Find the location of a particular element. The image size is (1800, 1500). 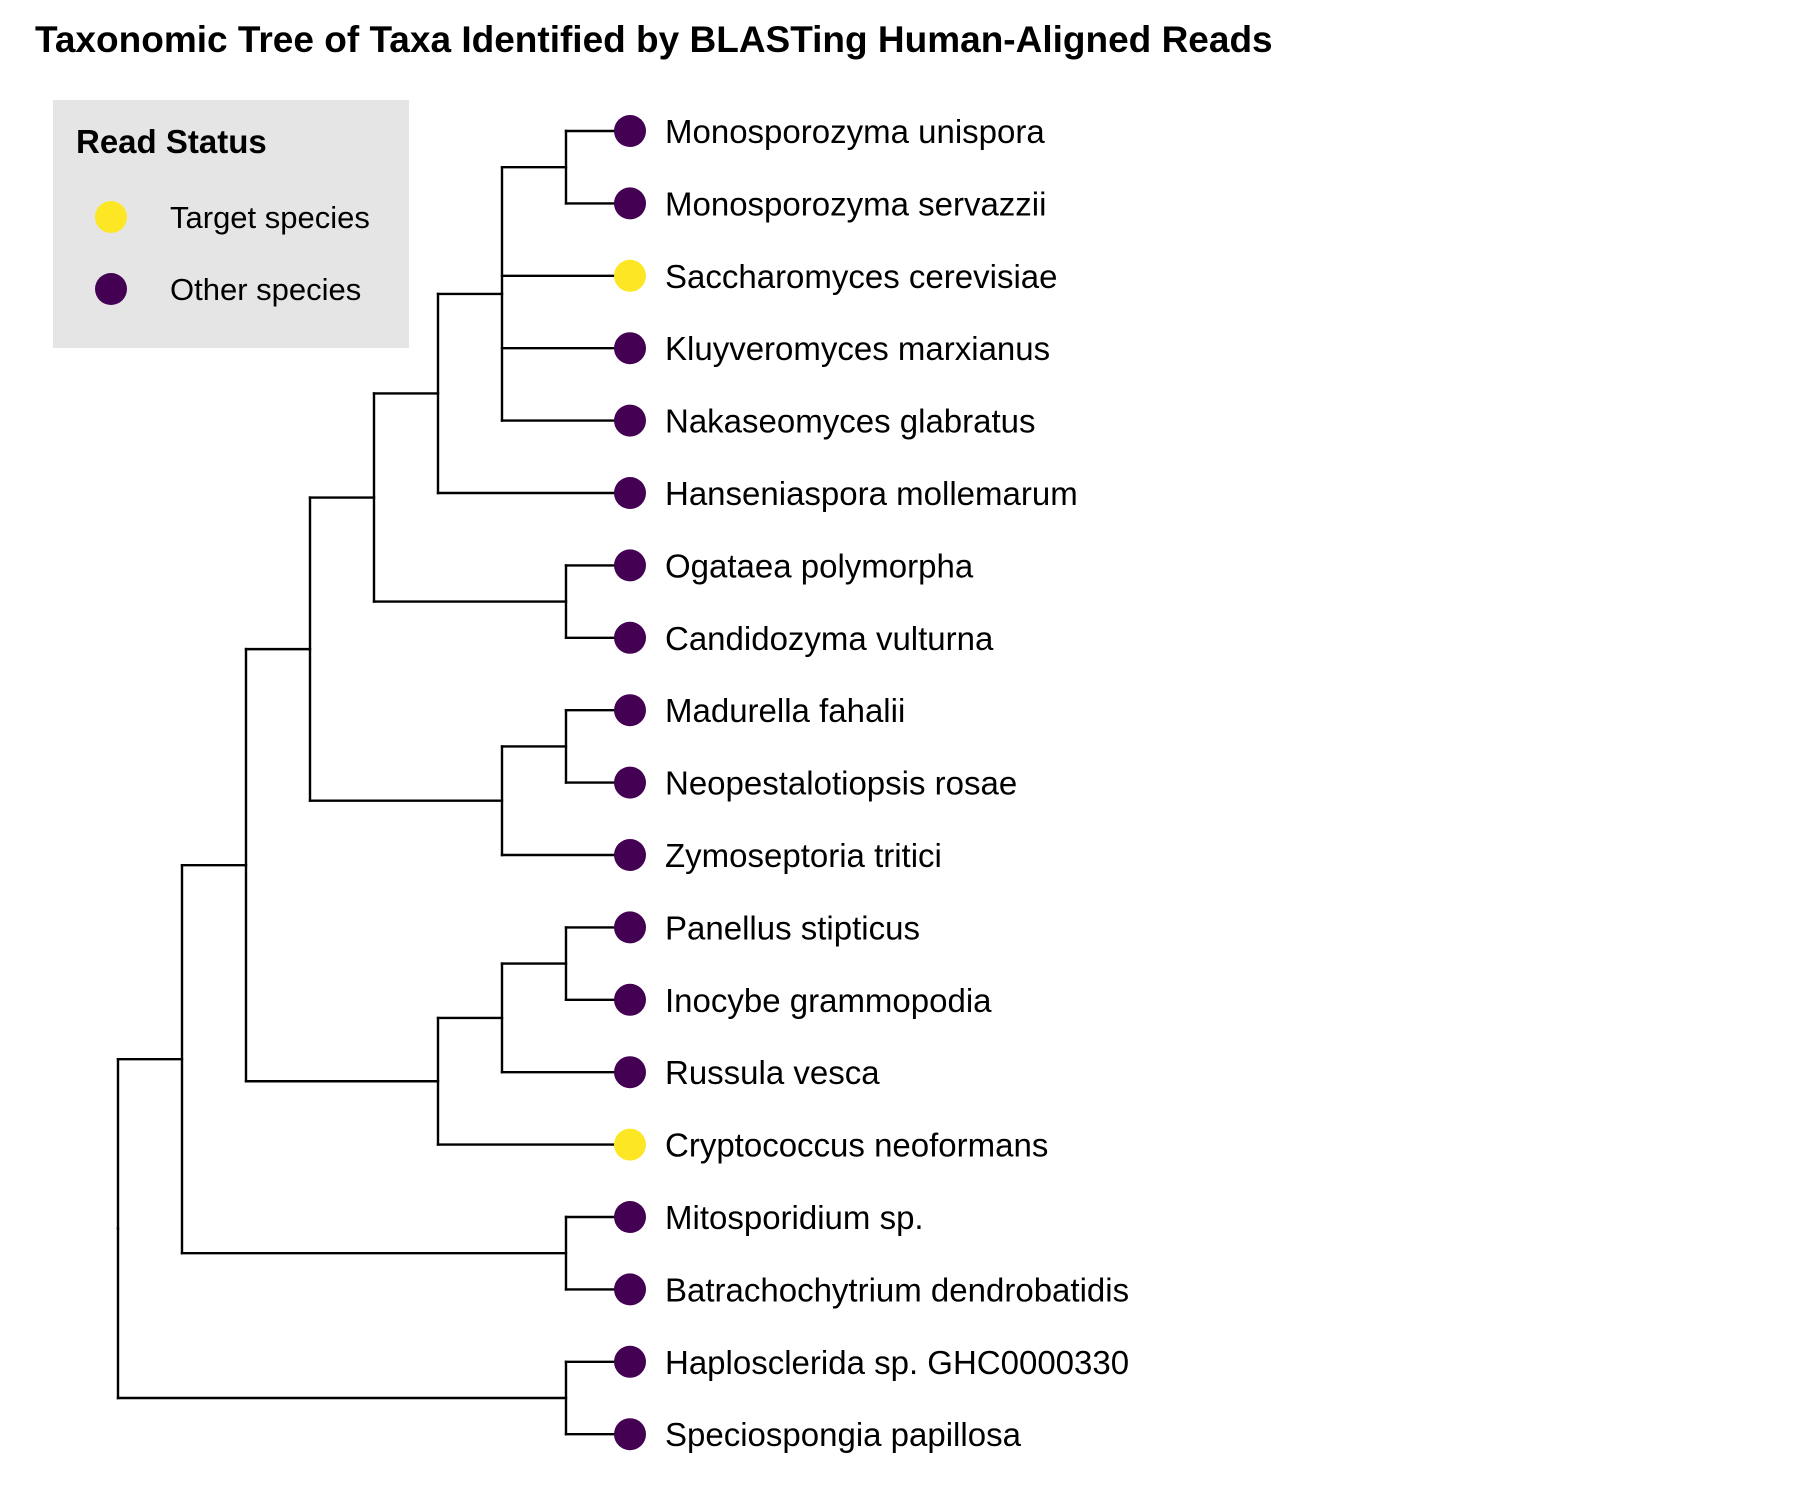

tip-label-monosporozyma-unispora: Monosporozyma unispora is located at coordinates (855, 131).